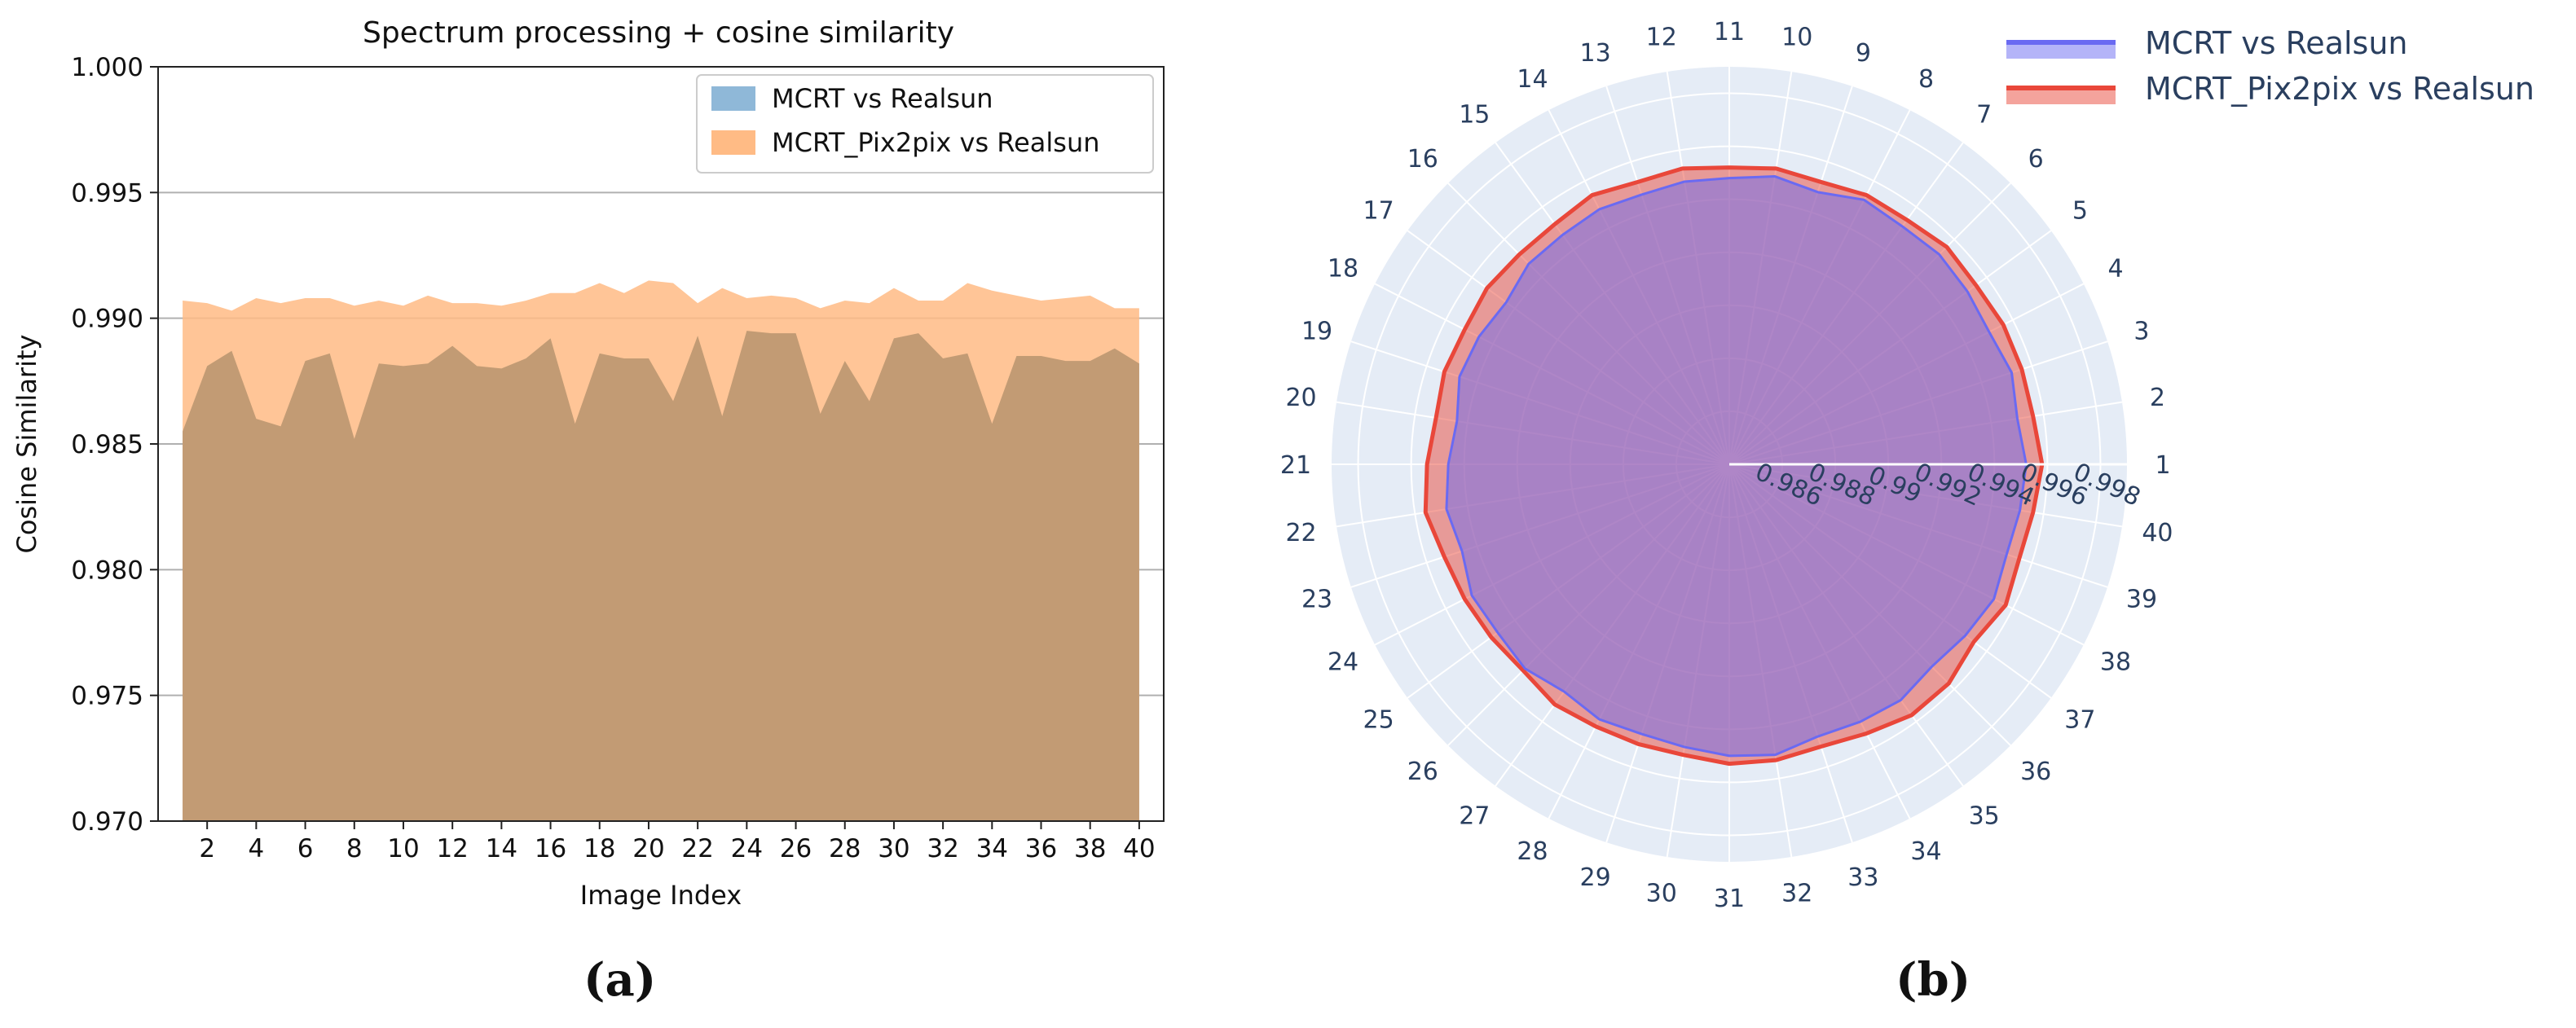 The image size is (2576, 1028). I want to click on angular-label: 26, so click(1422, 772).